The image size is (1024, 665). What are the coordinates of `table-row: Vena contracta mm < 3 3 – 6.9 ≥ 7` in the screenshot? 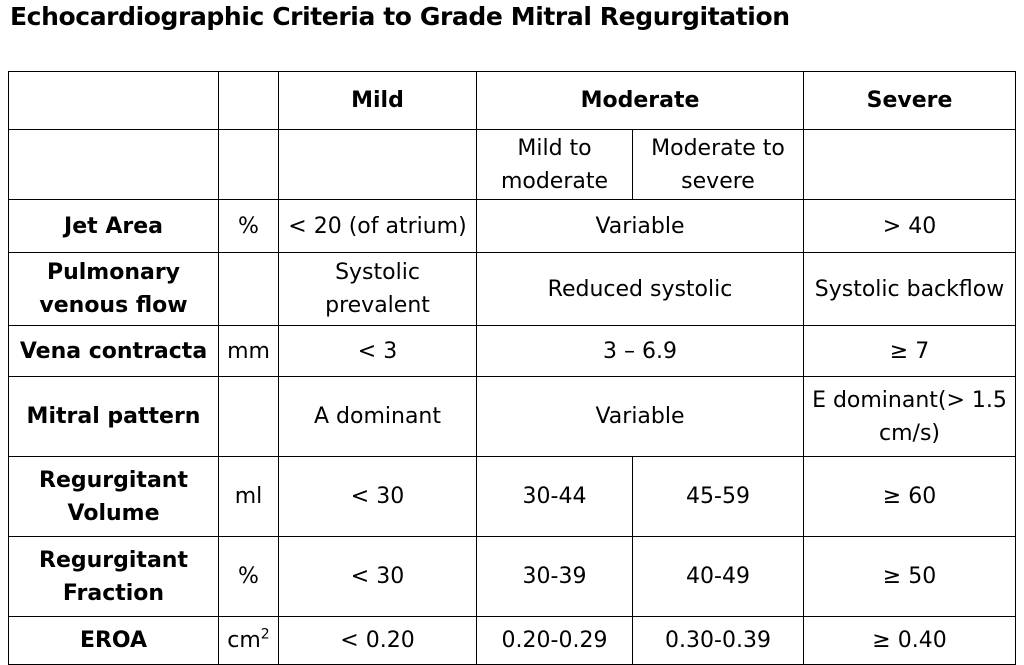 It's located at (512, 351).